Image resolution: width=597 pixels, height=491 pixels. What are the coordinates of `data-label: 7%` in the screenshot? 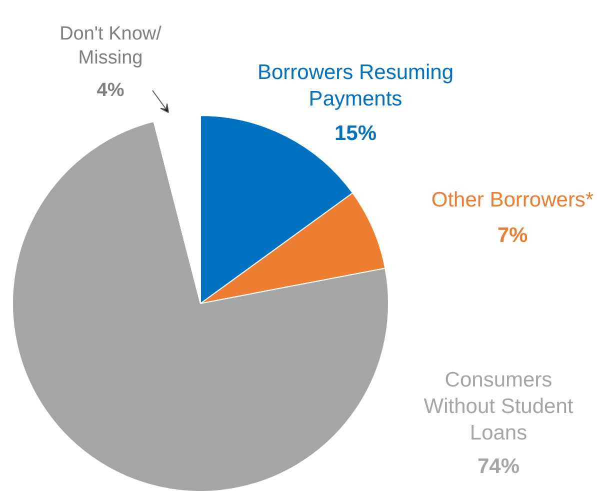 It's located at (512, 235).